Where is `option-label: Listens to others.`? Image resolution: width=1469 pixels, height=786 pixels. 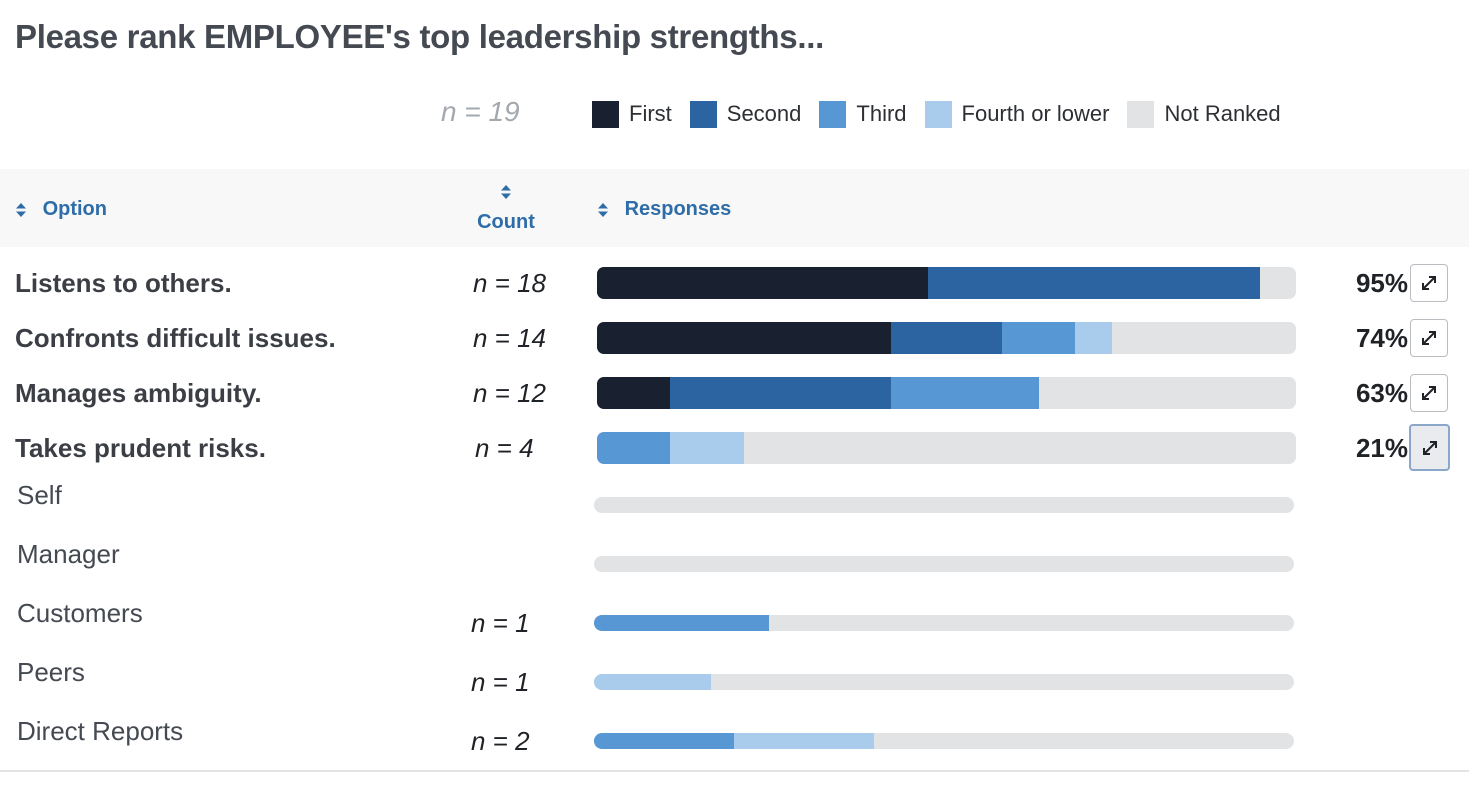 option-label: Listens to others. is located at coordinates (123, 283).